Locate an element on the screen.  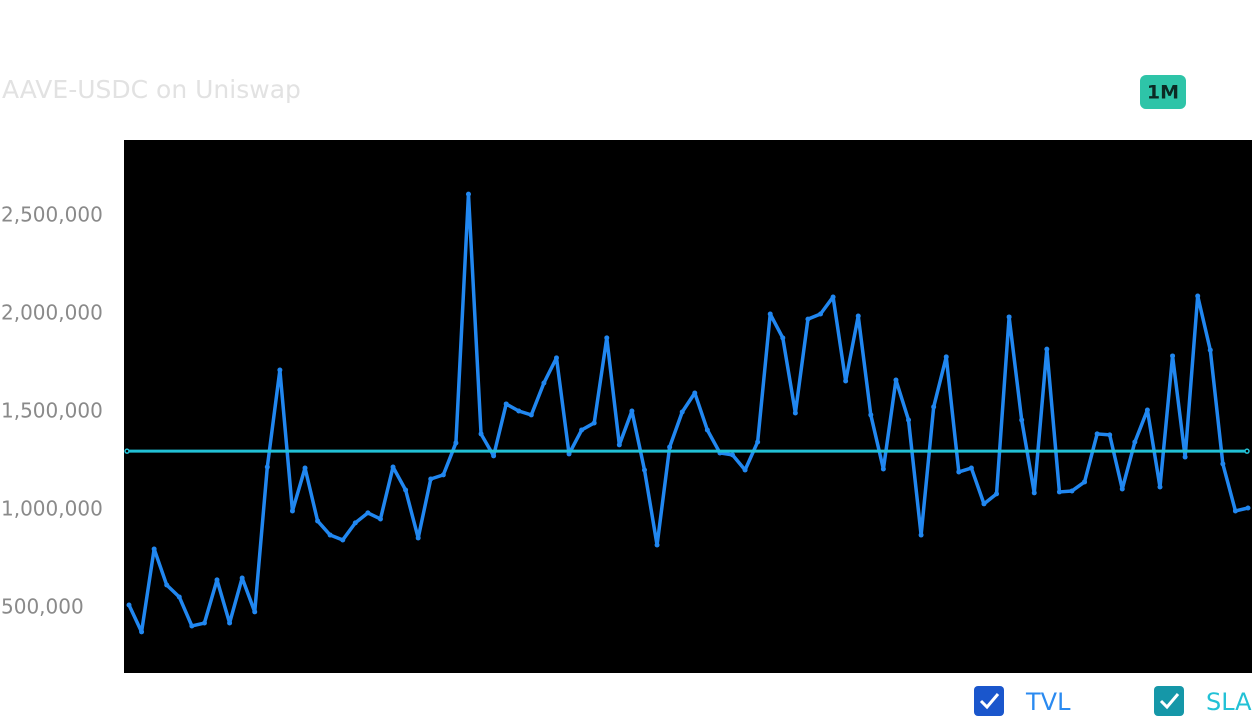
legend-label: TVL is located at coordinates (1048, 702).